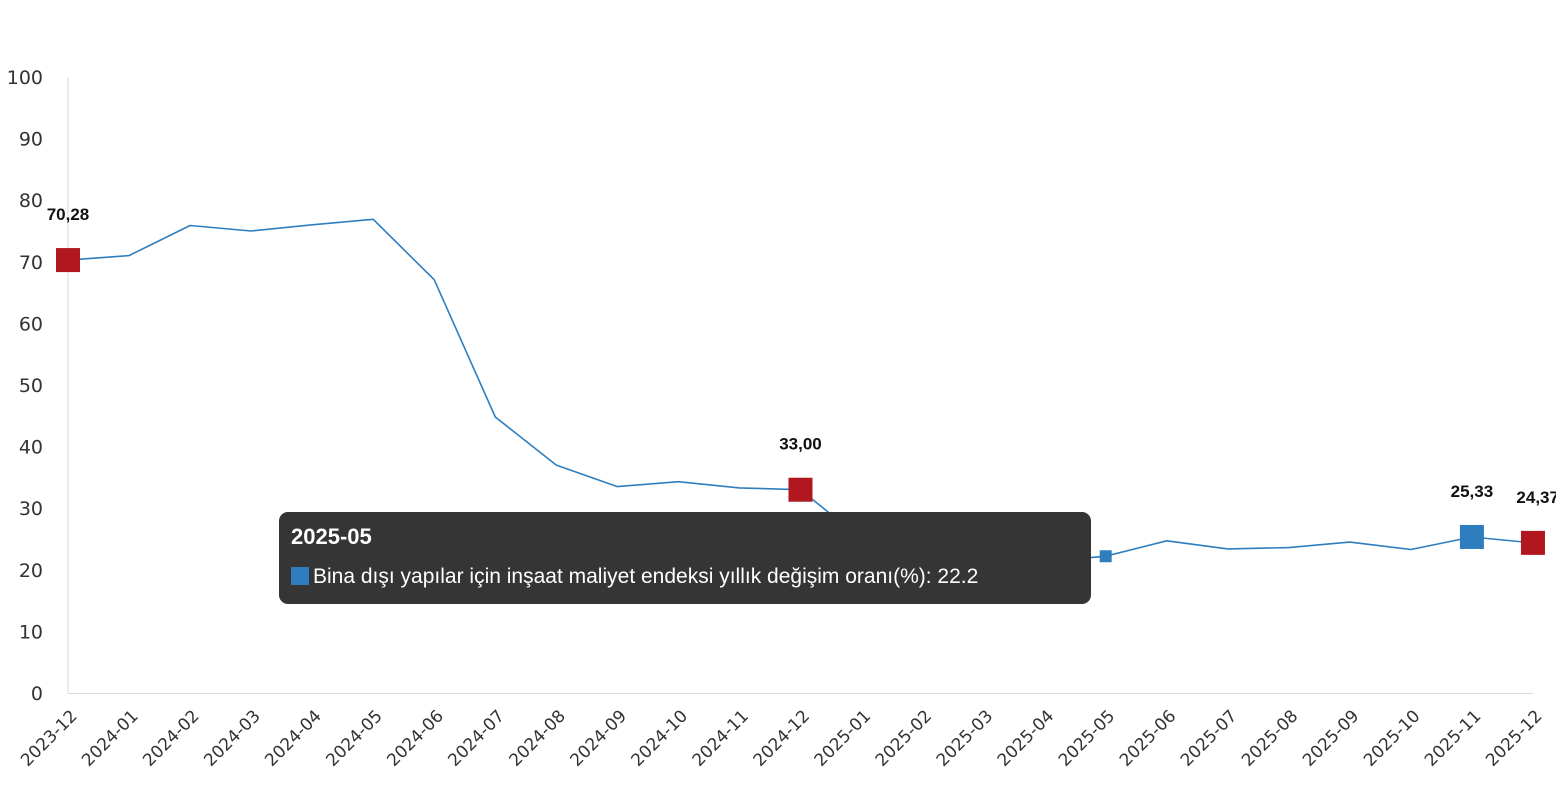  What do you see at coordinates (1331, 738) in the screenshot?
I see `x-tick-label: 2025-09` at bounding box center [1331, 738].